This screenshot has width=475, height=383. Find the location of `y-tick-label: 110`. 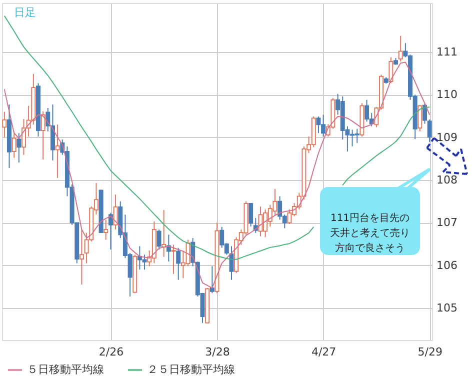

y-tick-label: 110 is located at coordinates (447, 95).